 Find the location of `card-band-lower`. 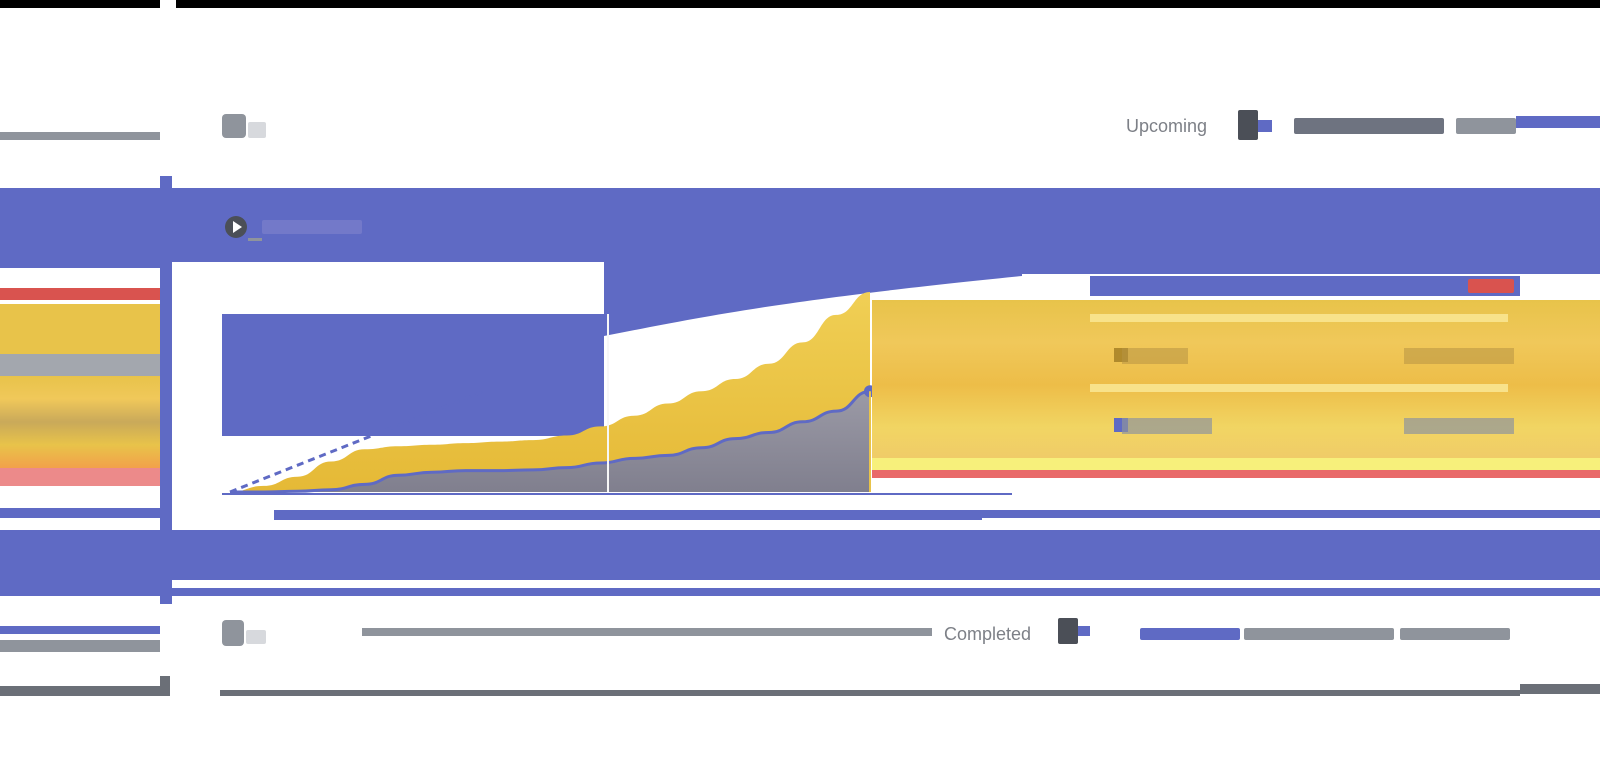

card-band-lower is located at coordinates (938, 514).